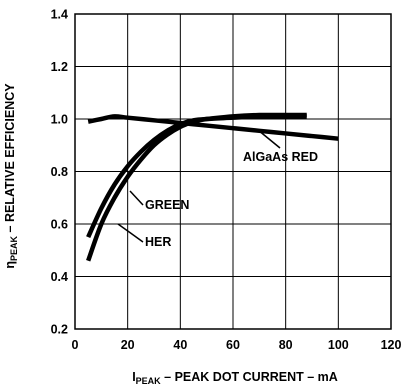 This screenshot has height=387, width=415. I want to click on y-tick-label: 0.4, so click(59, 277).